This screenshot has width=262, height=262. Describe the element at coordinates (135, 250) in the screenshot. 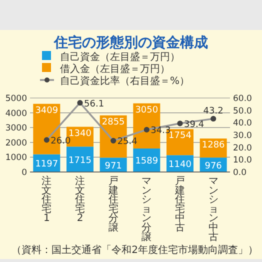

I see `text: （資料：国土交通省「令和2年度住宅市場動向調査」）` at that location.